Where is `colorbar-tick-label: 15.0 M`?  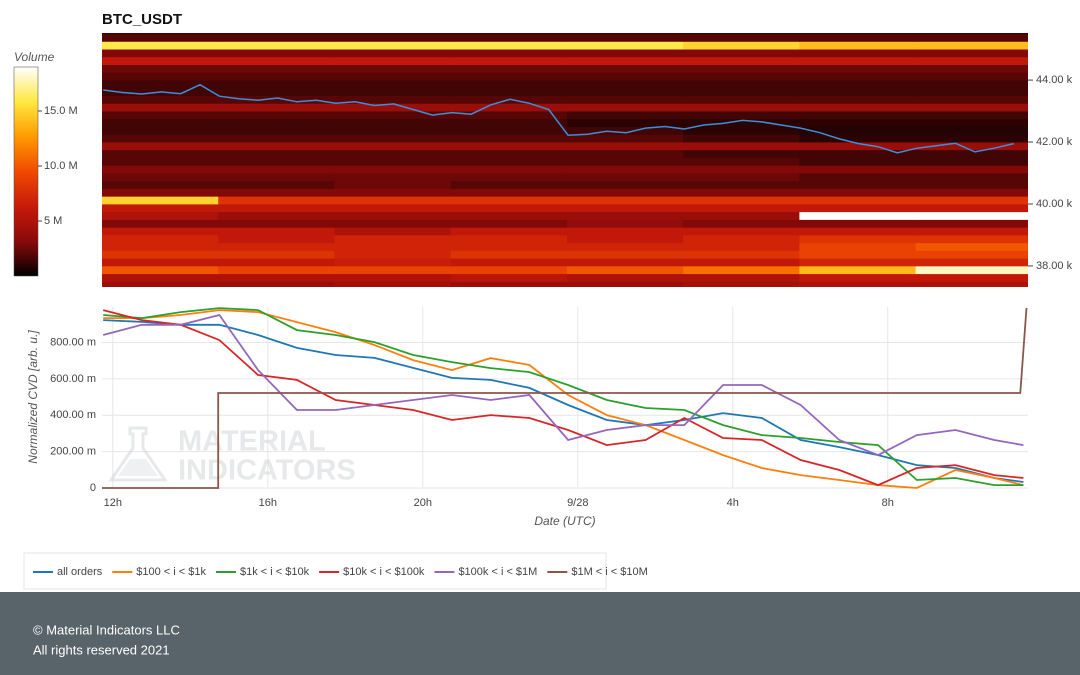 colorbar-tick-label: 15.0 M is located at coordinates (61, 111).